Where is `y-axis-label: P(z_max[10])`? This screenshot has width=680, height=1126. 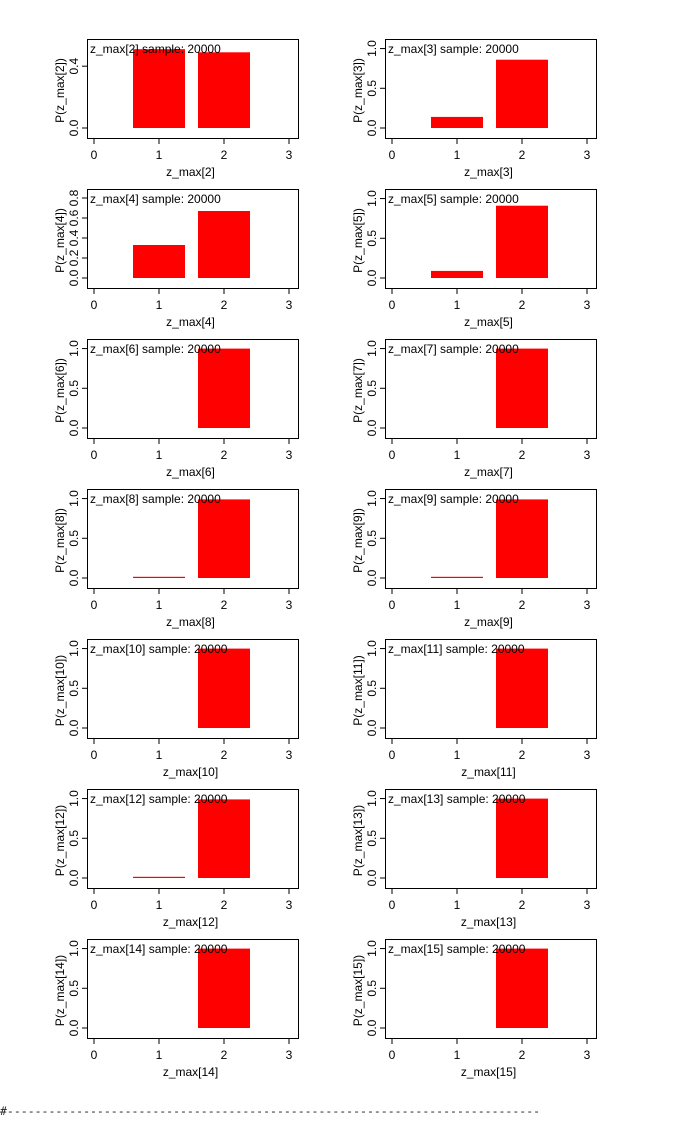 y-axis-label: P(z_max[10]) is located at coordinates (60, 690).